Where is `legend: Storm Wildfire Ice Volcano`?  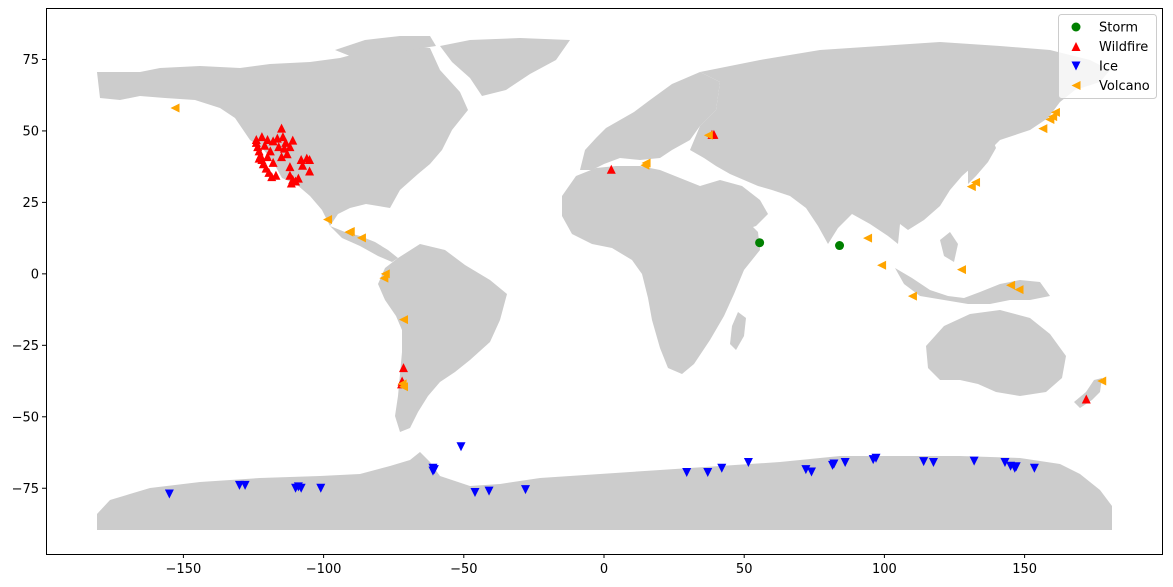 legend: Storm Wildfire Ice Volcano is located at coordinates (1107, 56).